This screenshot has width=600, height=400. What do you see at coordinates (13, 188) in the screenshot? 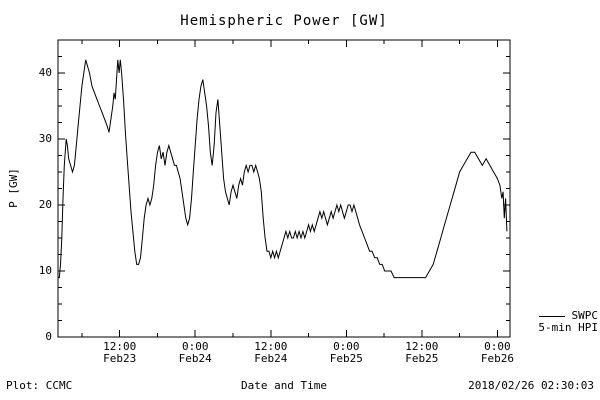
I see `y-axis-label: P [GW]` at bounding box center [13, 188].